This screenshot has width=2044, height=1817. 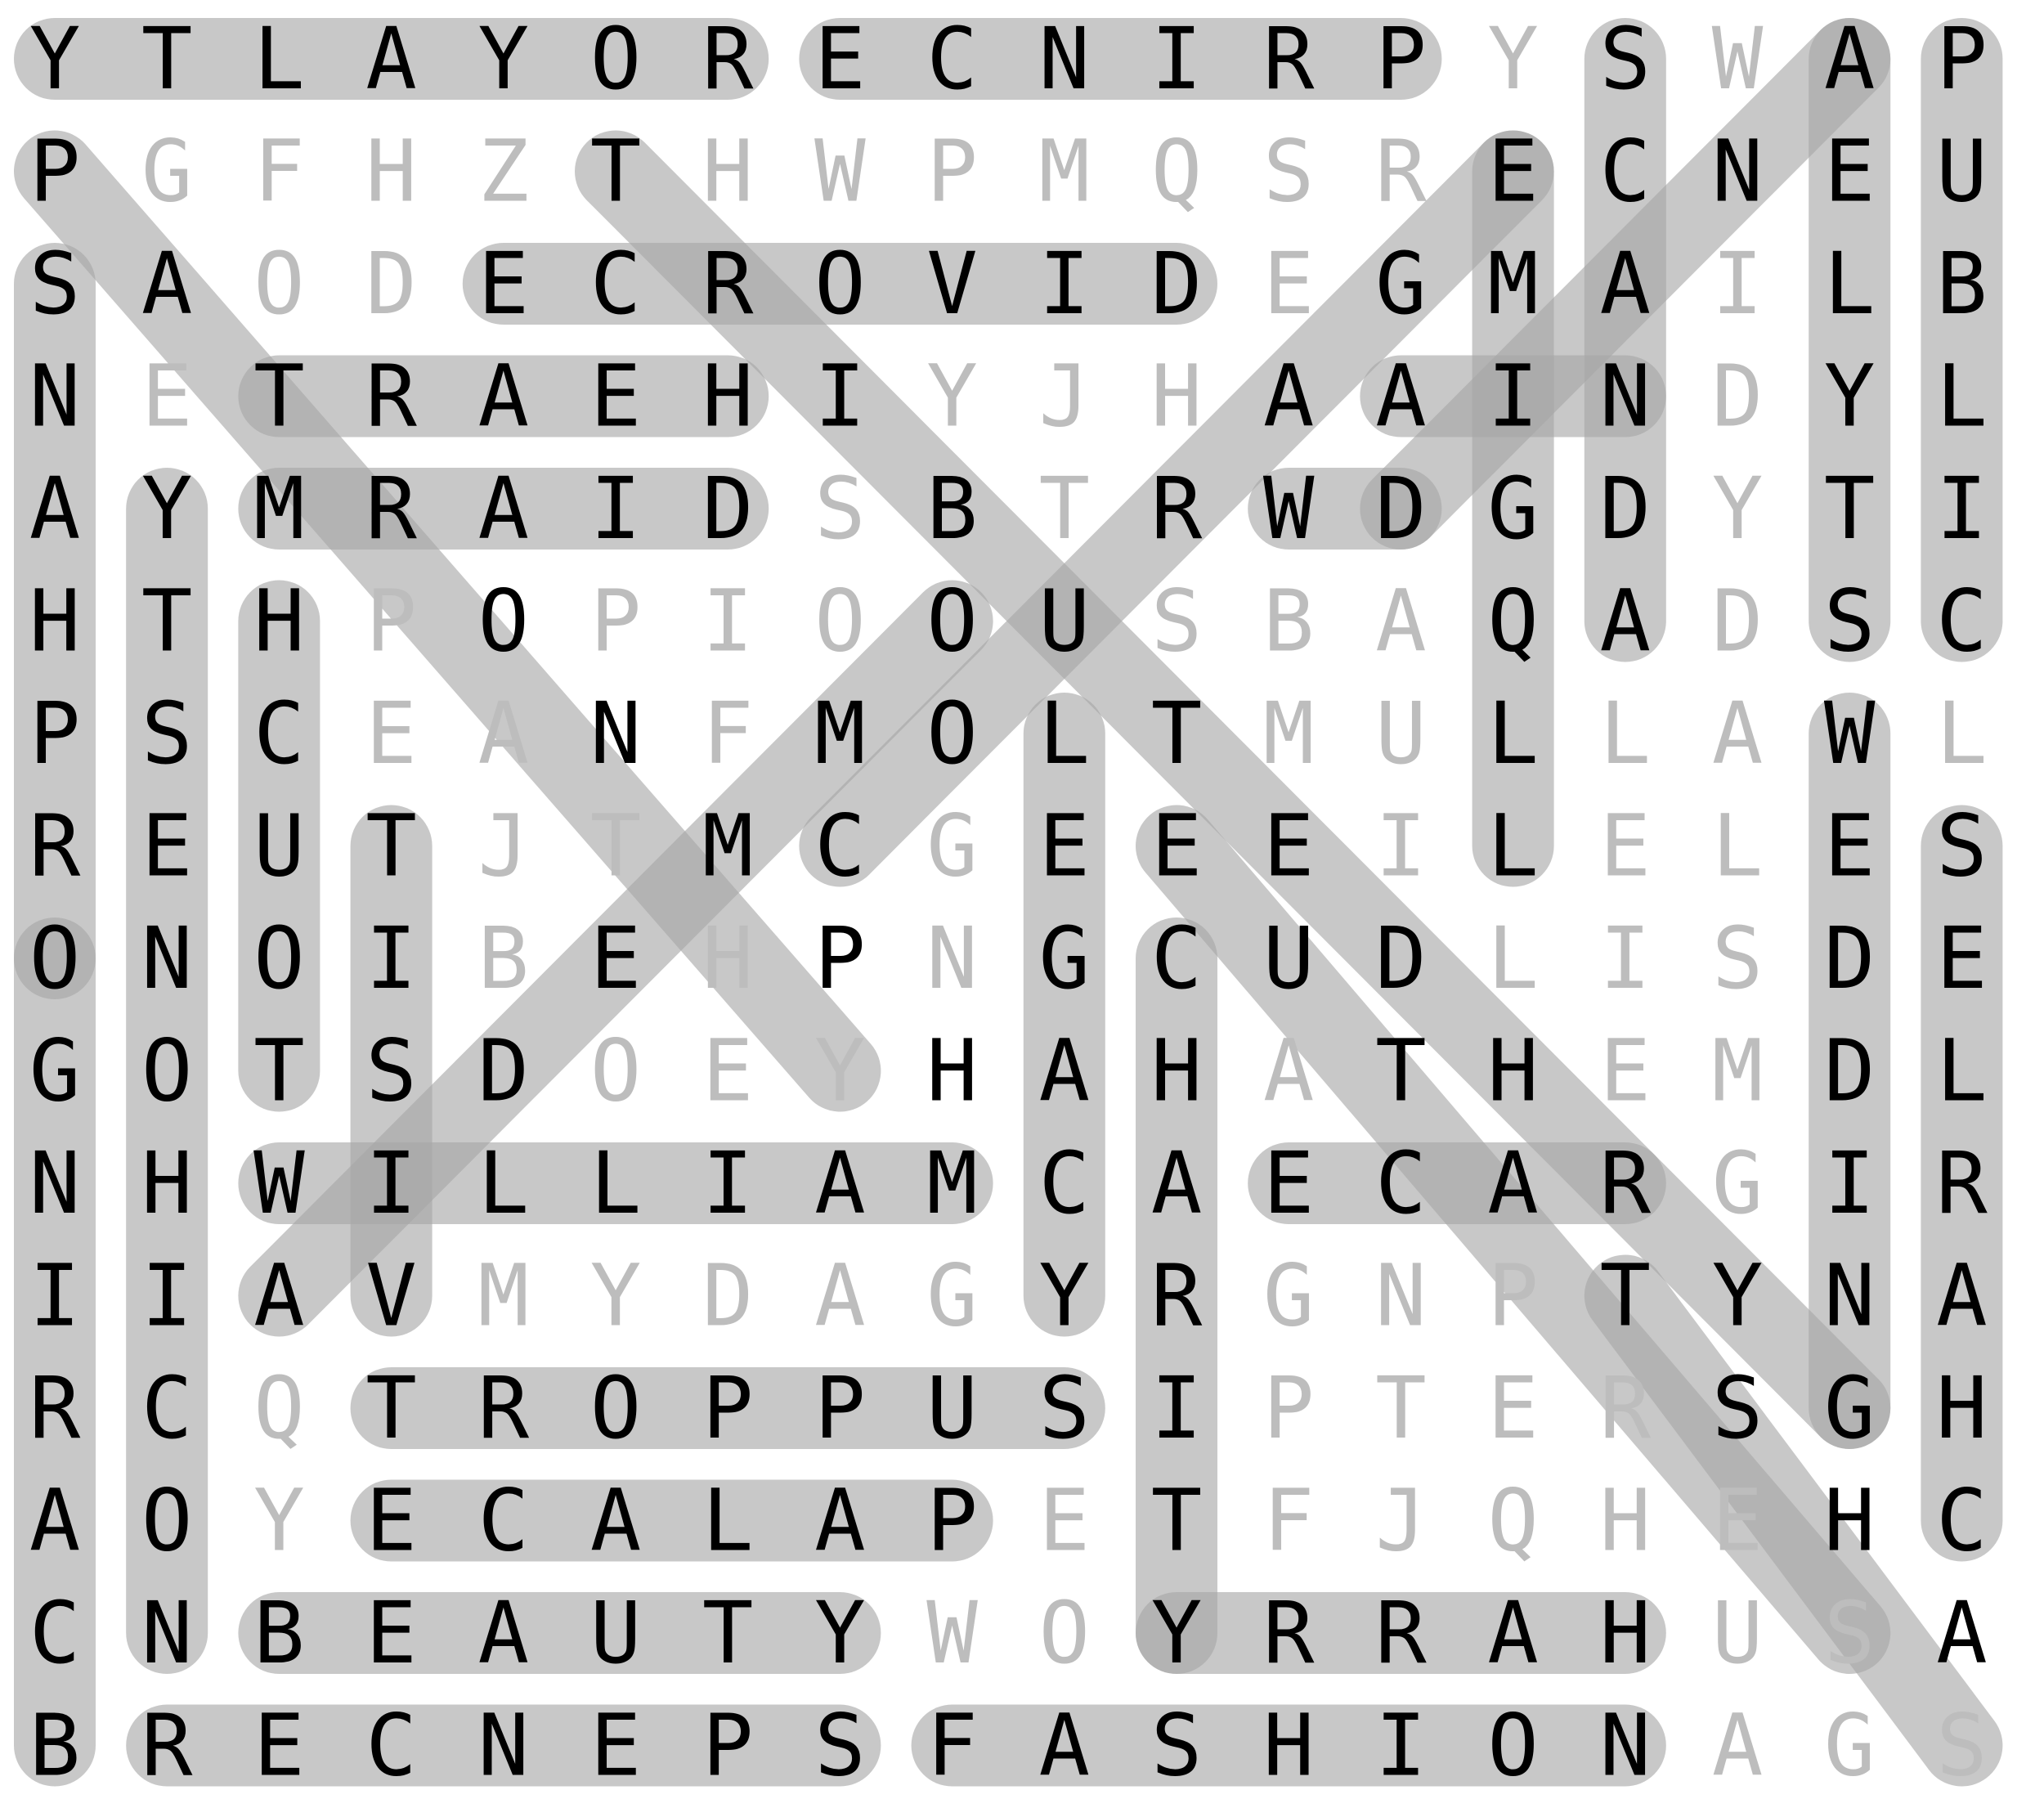 What do you see at coordinates (503, 172) in the screenshot?
I see `grid-letter: Z` at bounding box center [503, 172].